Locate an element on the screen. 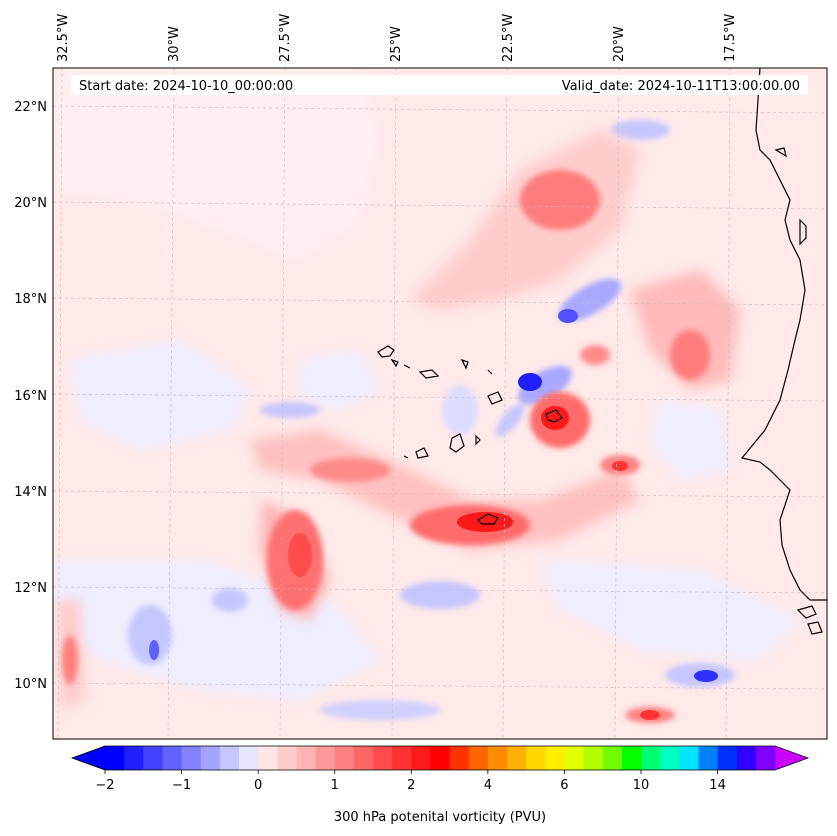 The height and width of the screenshot is (836, 837). latitude-labels: 22°N 20°N 18°N 16°N 14°N 12°N 10°N is located at coordinates (30, 396).